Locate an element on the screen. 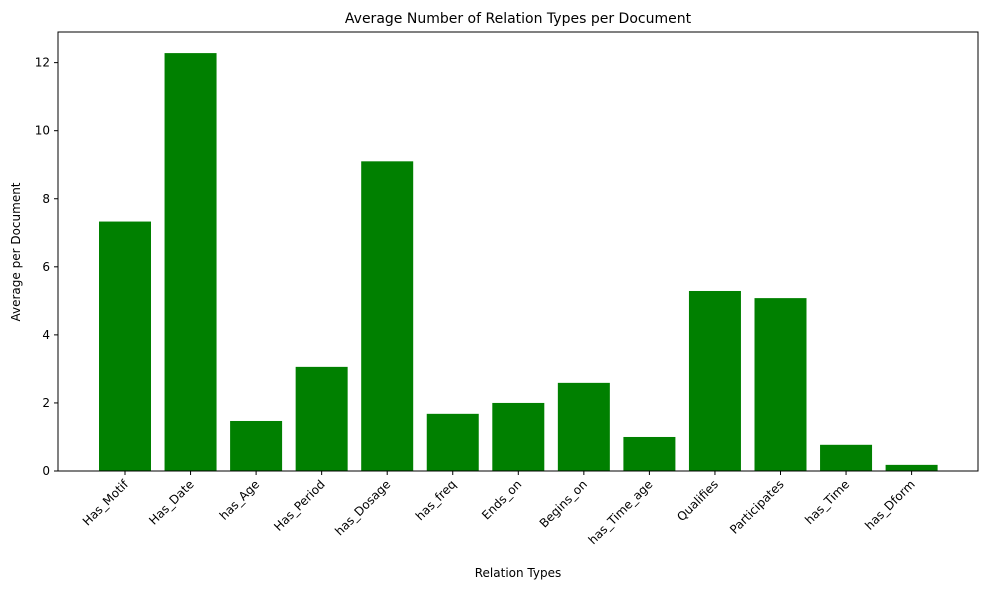 The width and height of the screenshot is (989, 594). bar-has-age is located at coordinates (256, 445).